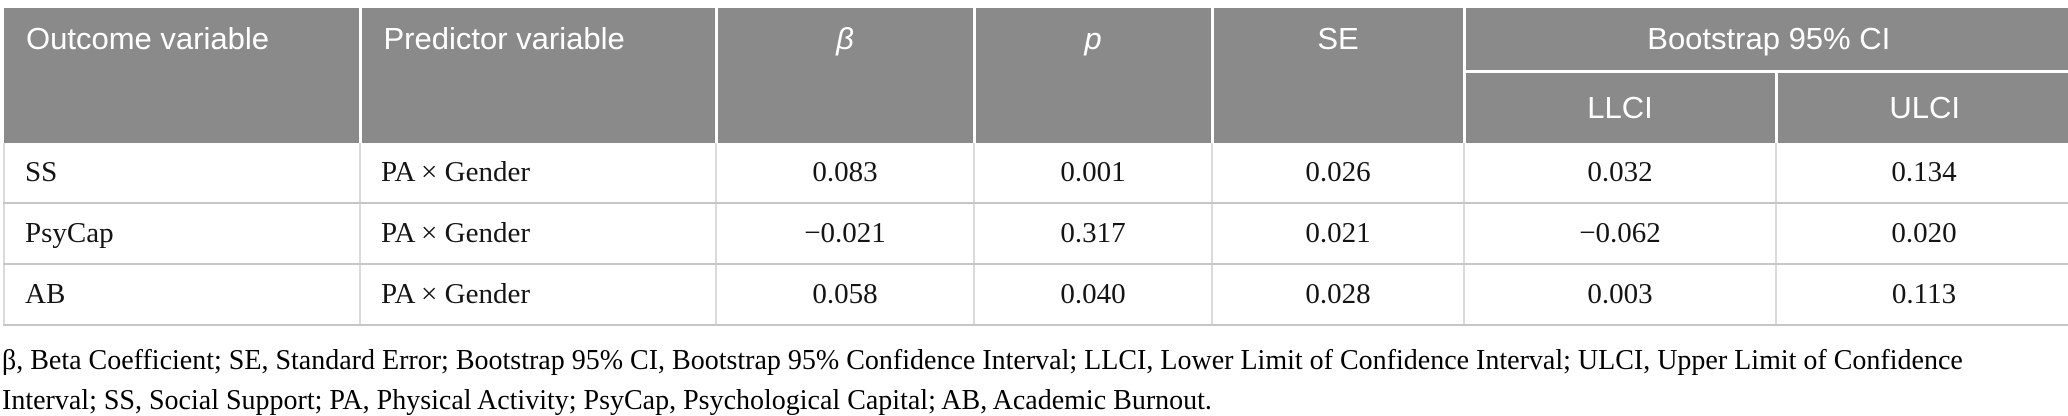 The image size is (2068, 416). Describe the element at coordinates (1338, 295) in the screenshot. I see `cell-se: 0.028` at that location.